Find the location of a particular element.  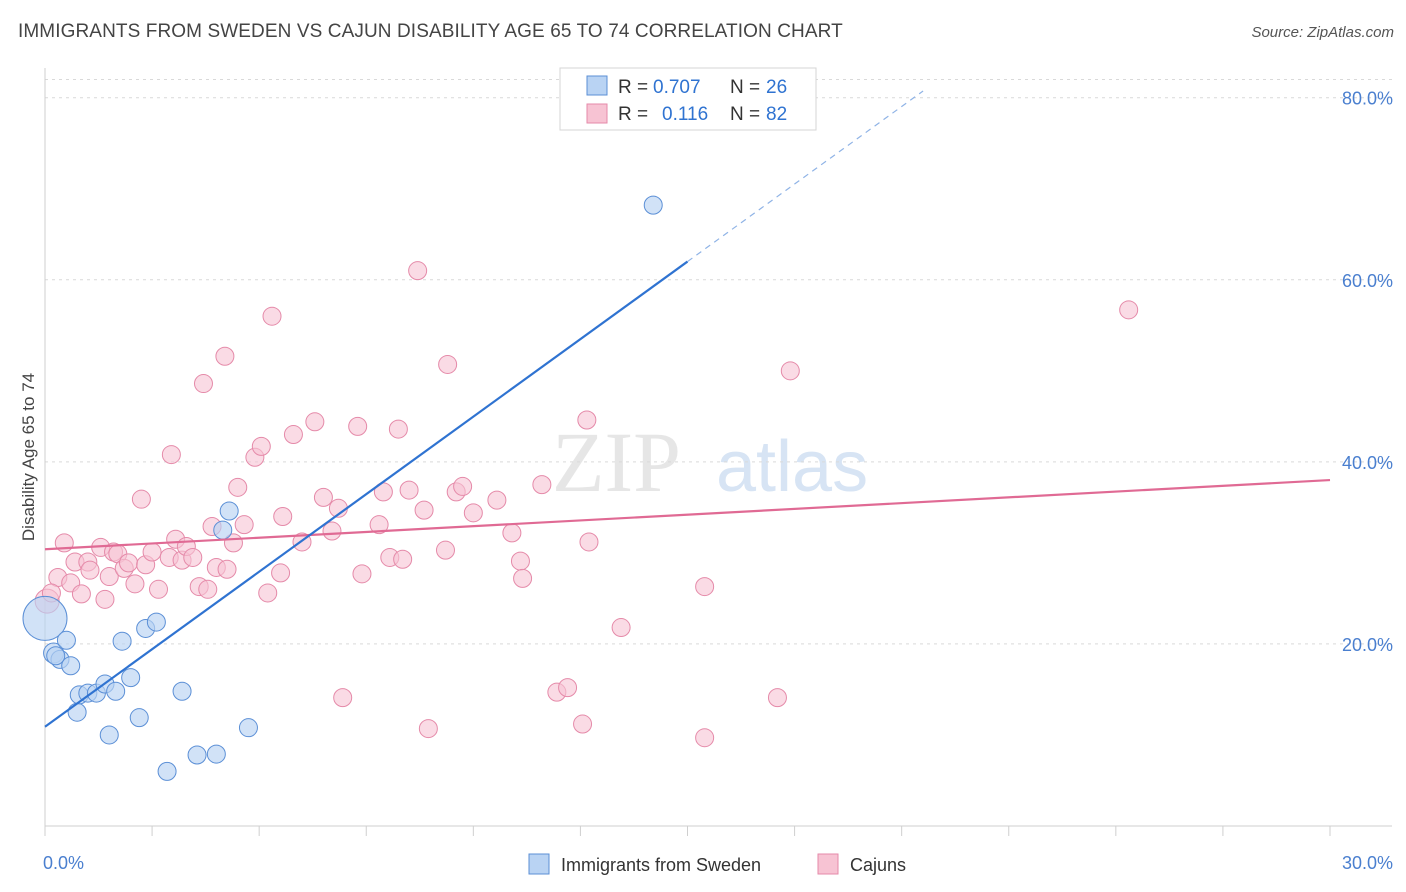

sweden-trend-extension is located at coordinates (805, 176).